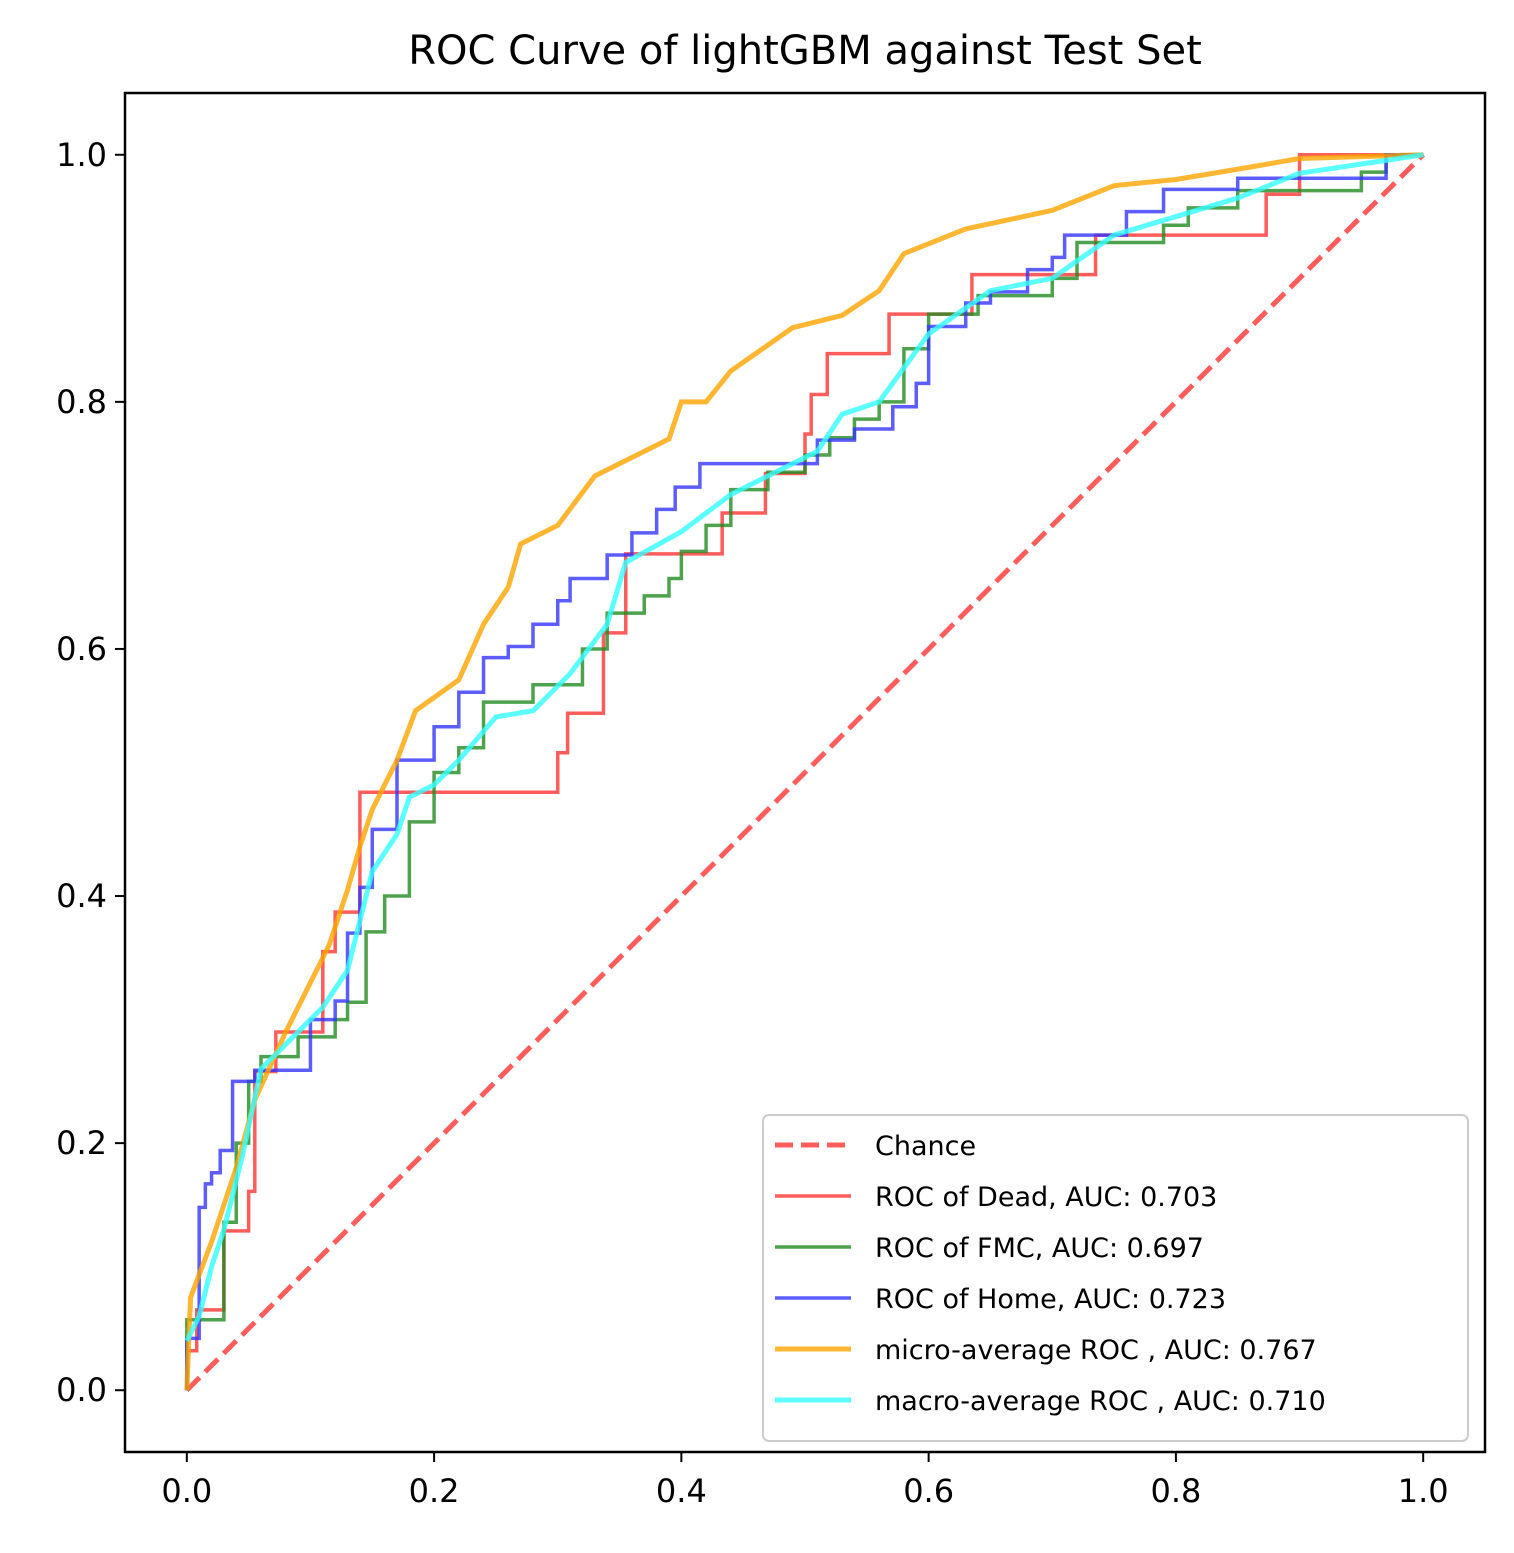 The width and height of the screenshot is (1514, 1553). Describe the element at coordinates (1096, 1350) in the screenshot. I see `legend-label: micro-average ROC , AUC: 0.767` at that location.